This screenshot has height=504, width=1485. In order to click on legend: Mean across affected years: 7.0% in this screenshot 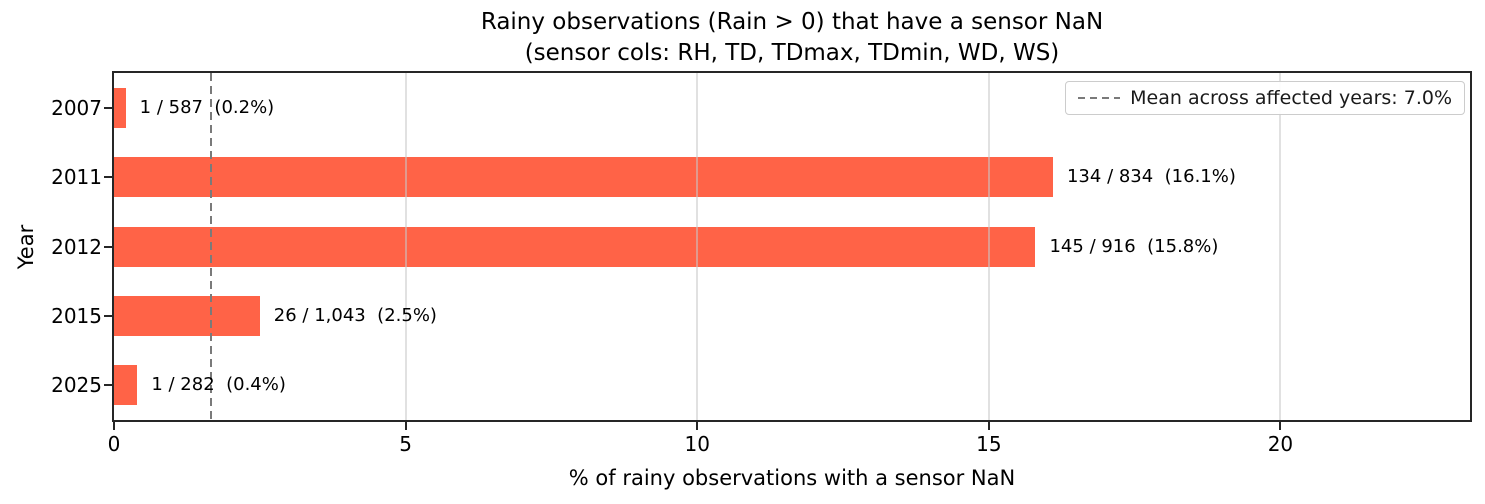, I will do `click(1265, 98)`.